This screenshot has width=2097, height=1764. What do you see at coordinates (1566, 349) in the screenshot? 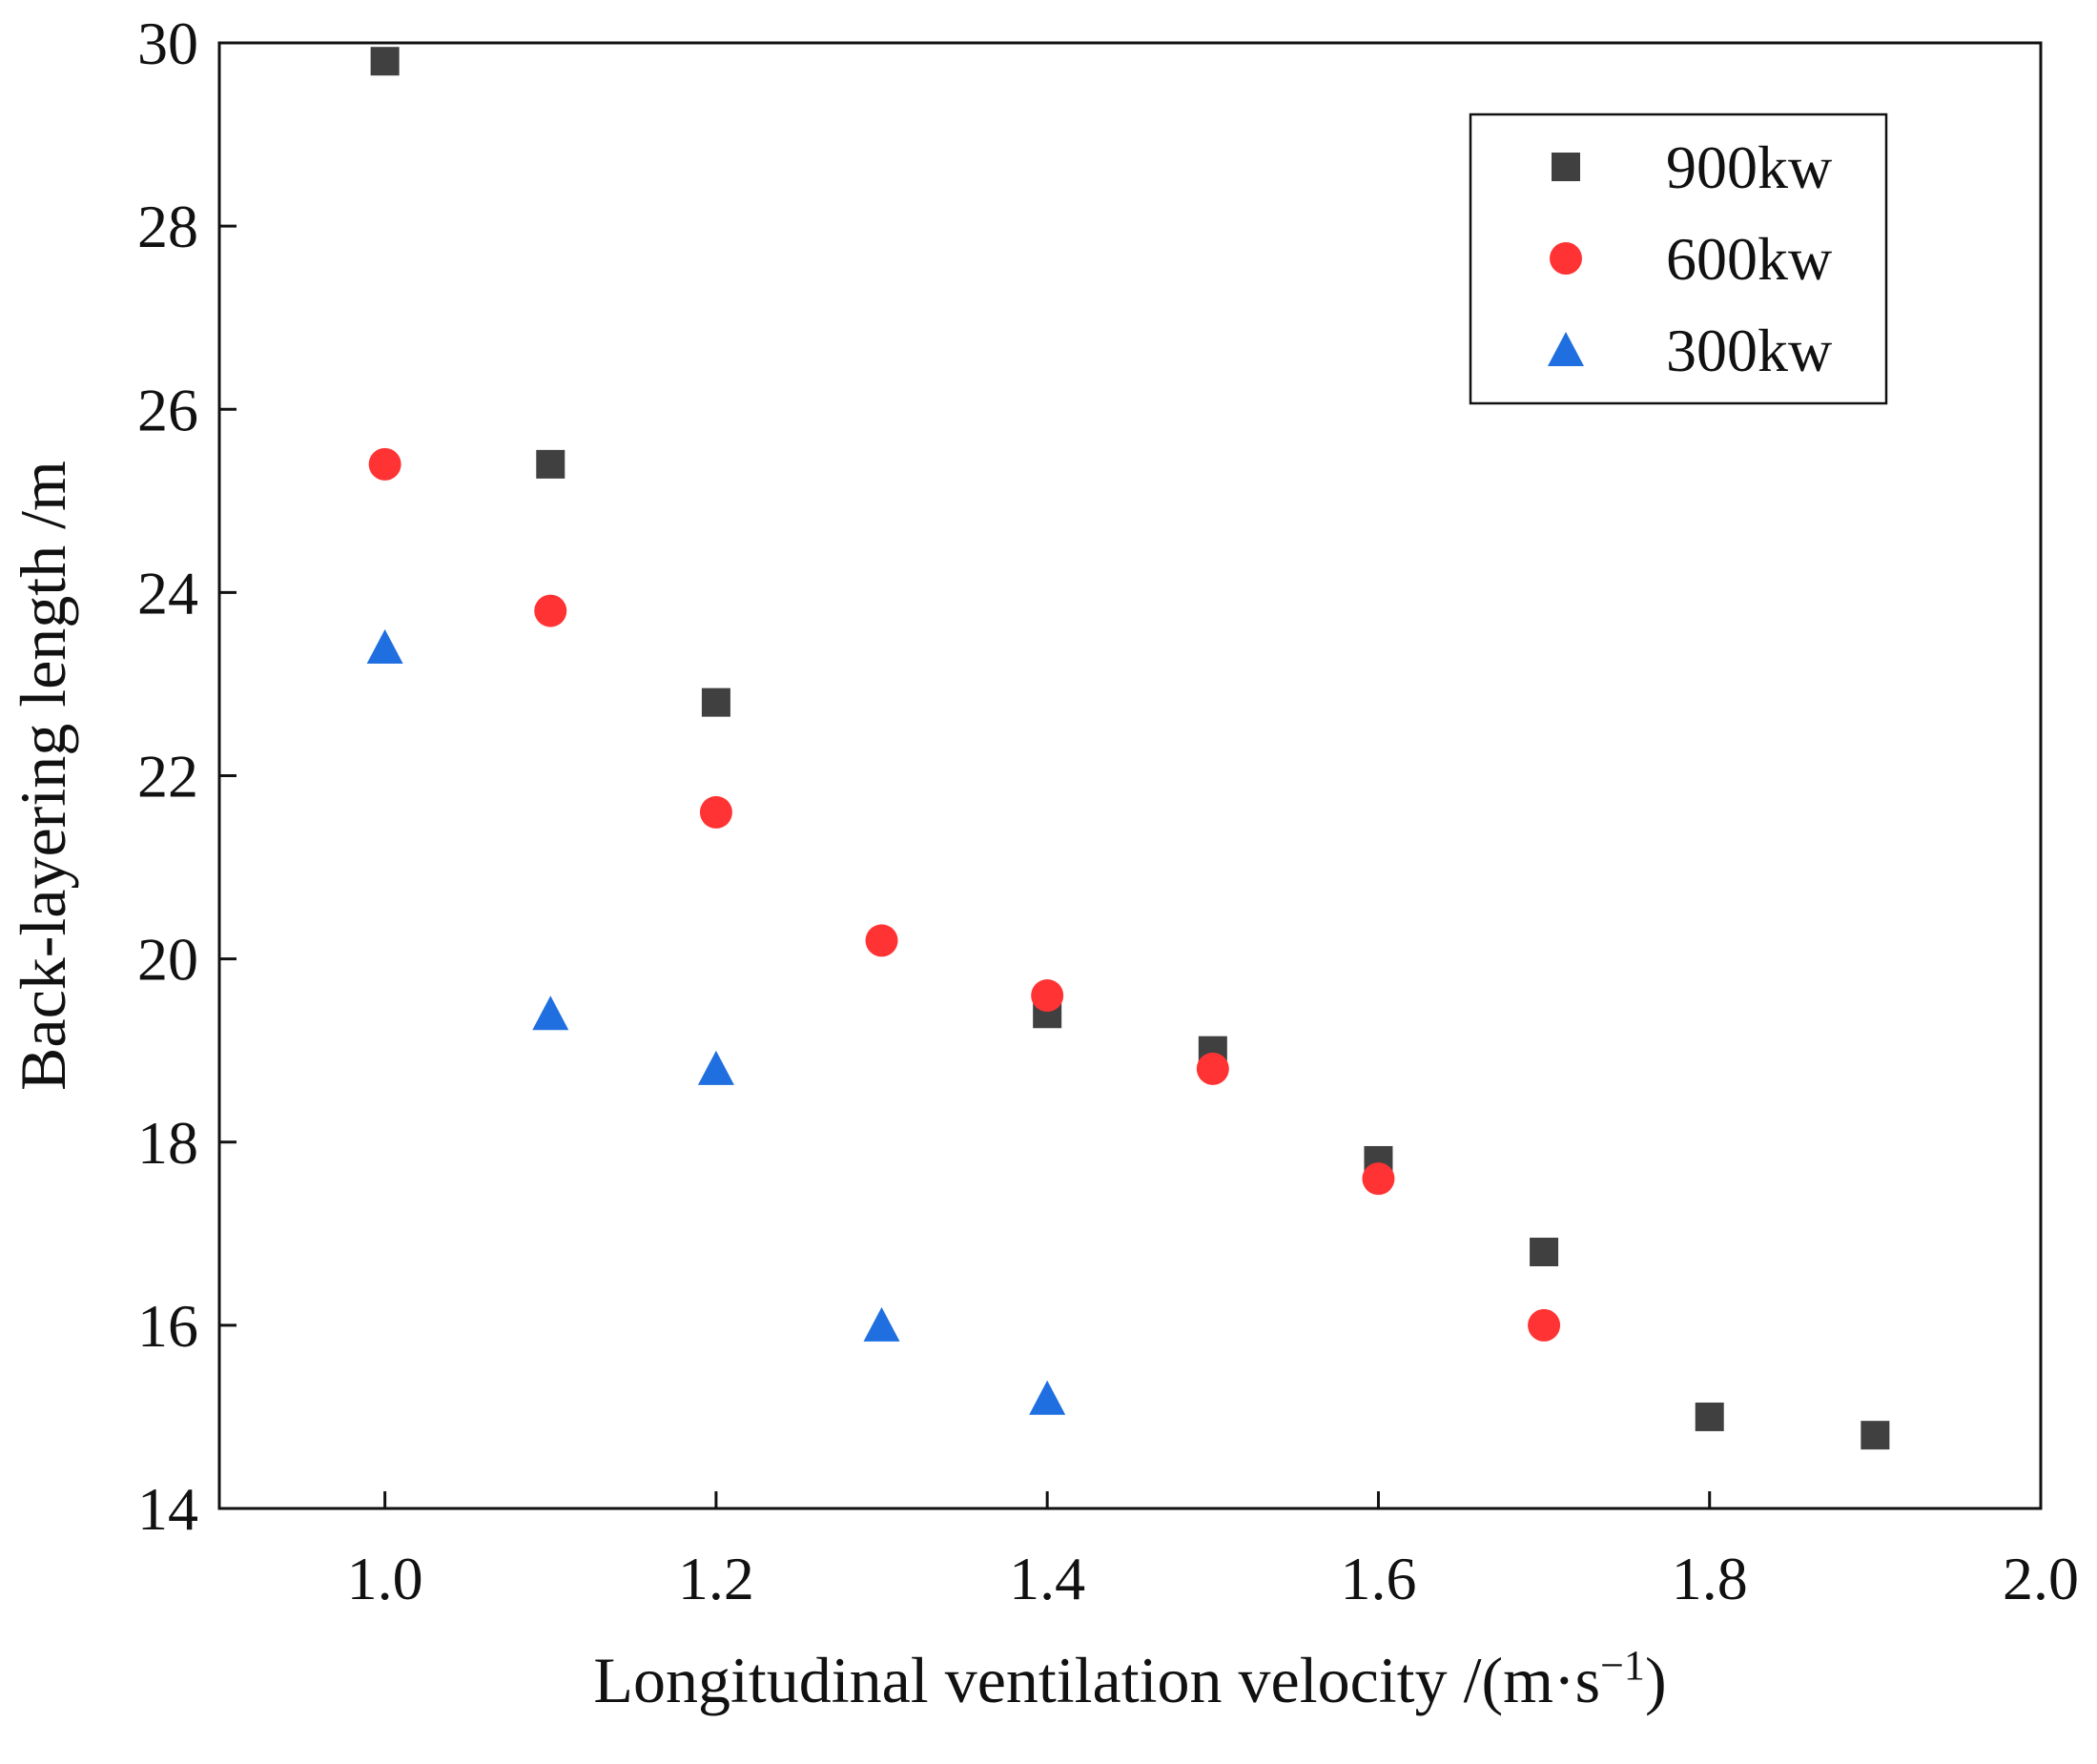
I see `legend-marker-triangle` at bounding box center [1566, 349].